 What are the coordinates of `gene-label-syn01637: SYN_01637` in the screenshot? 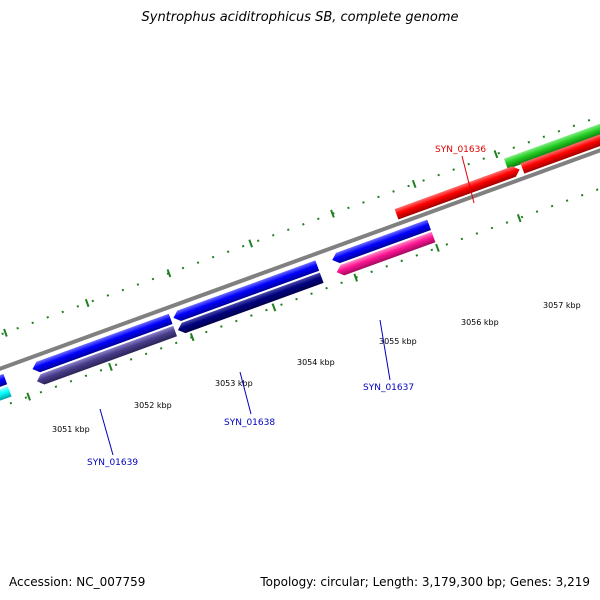 It's located at (388, 388).